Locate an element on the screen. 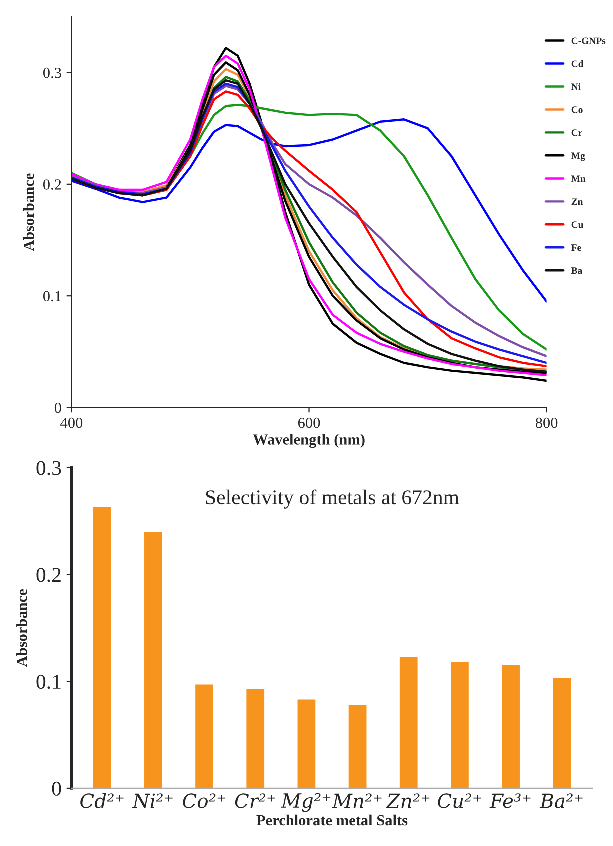  legend-label: Ni is located at coordinates (576, 86).